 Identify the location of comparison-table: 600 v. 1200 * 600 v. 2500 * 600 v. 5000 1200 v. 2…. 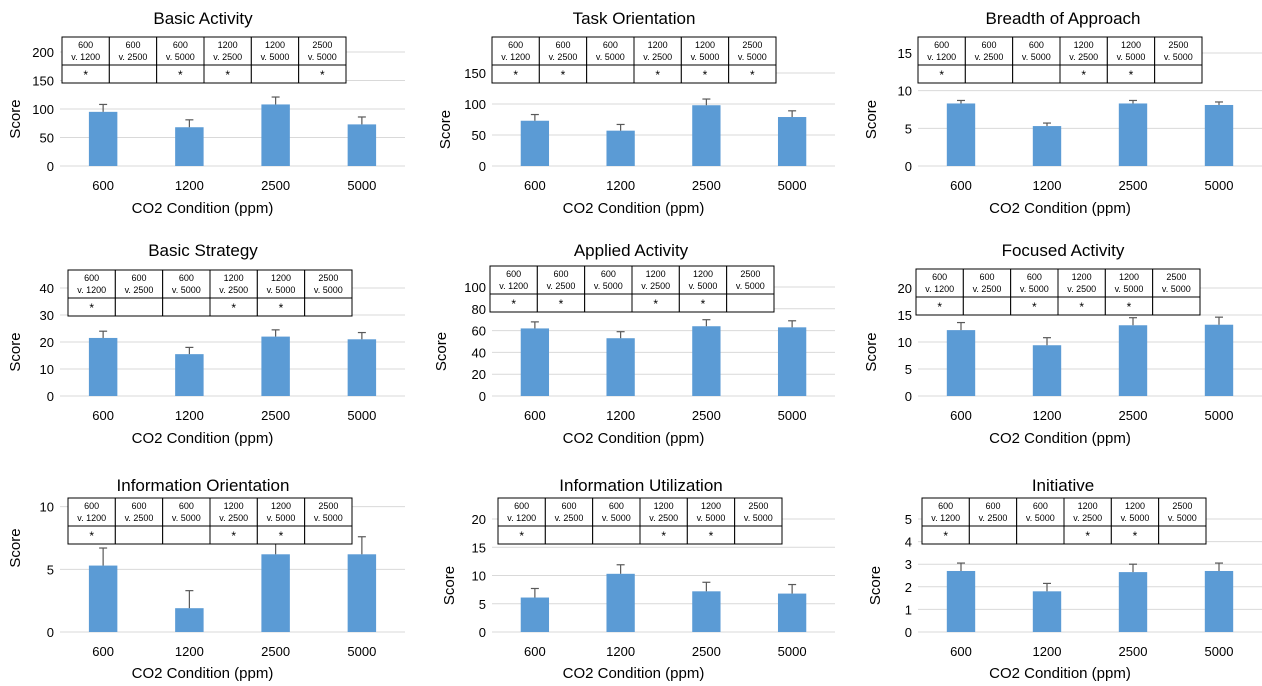
(632, 289).